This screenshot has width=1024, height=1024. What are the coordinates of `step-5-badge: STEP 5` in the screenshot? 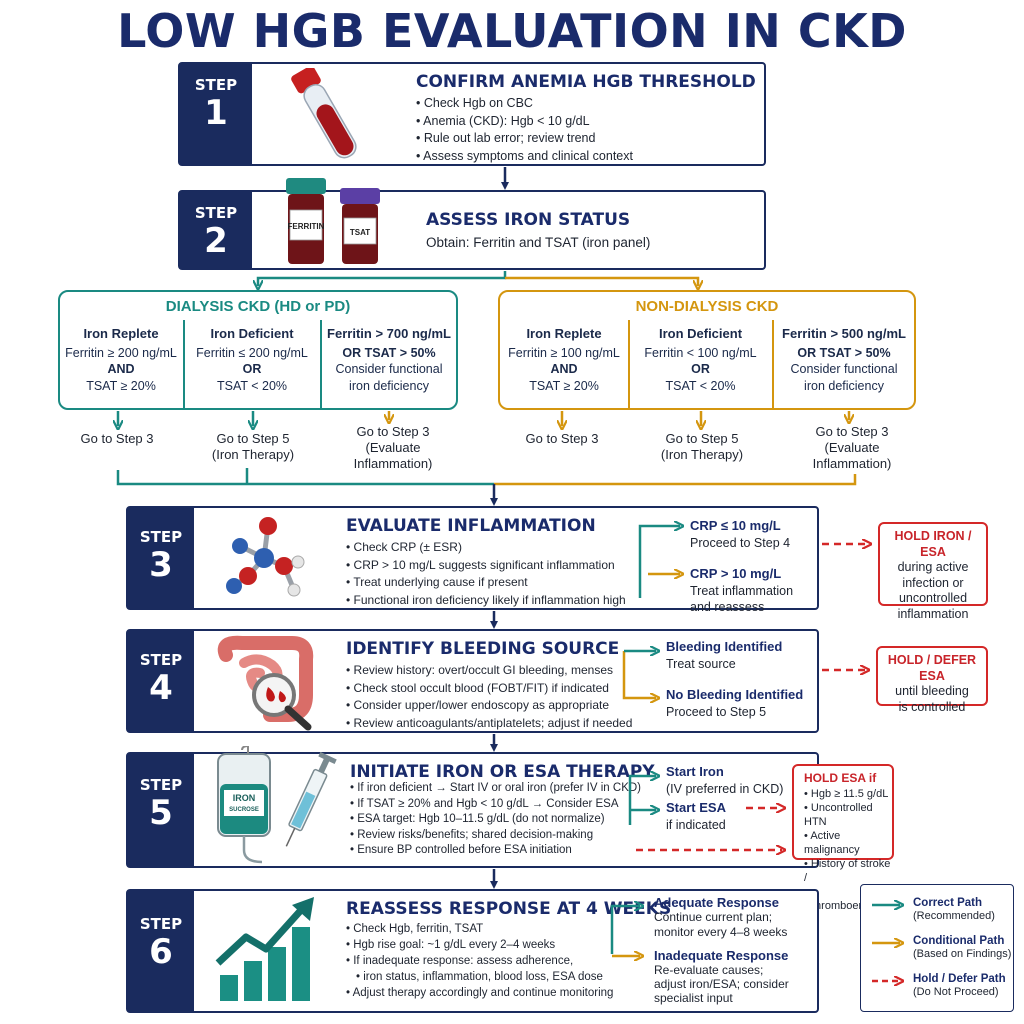 It's located at (161, 810).